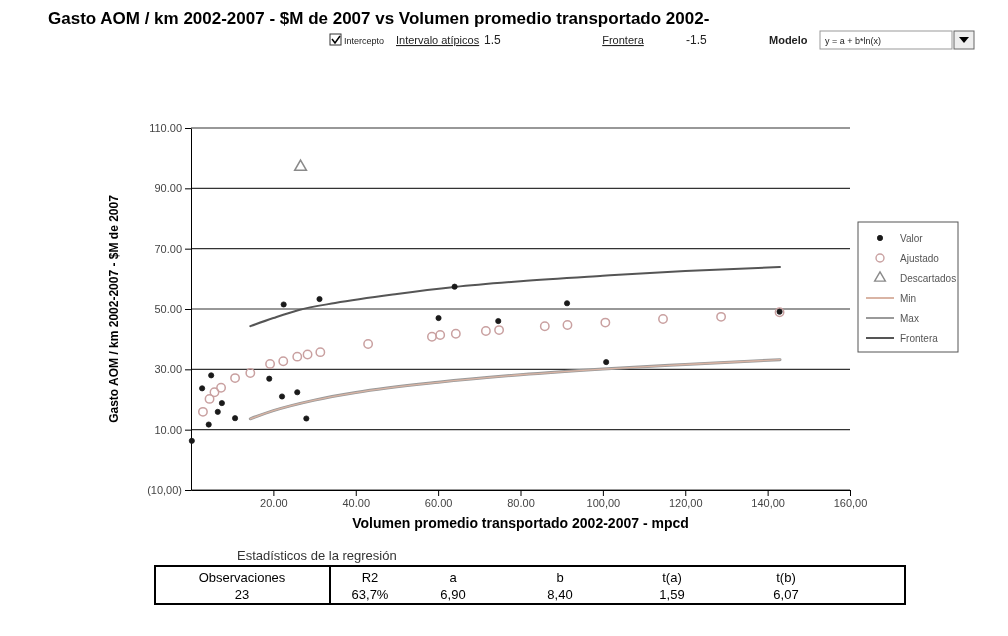 This screenshot has width=1008, height=636. I want to click on text: 6,90, so click(453, 594).